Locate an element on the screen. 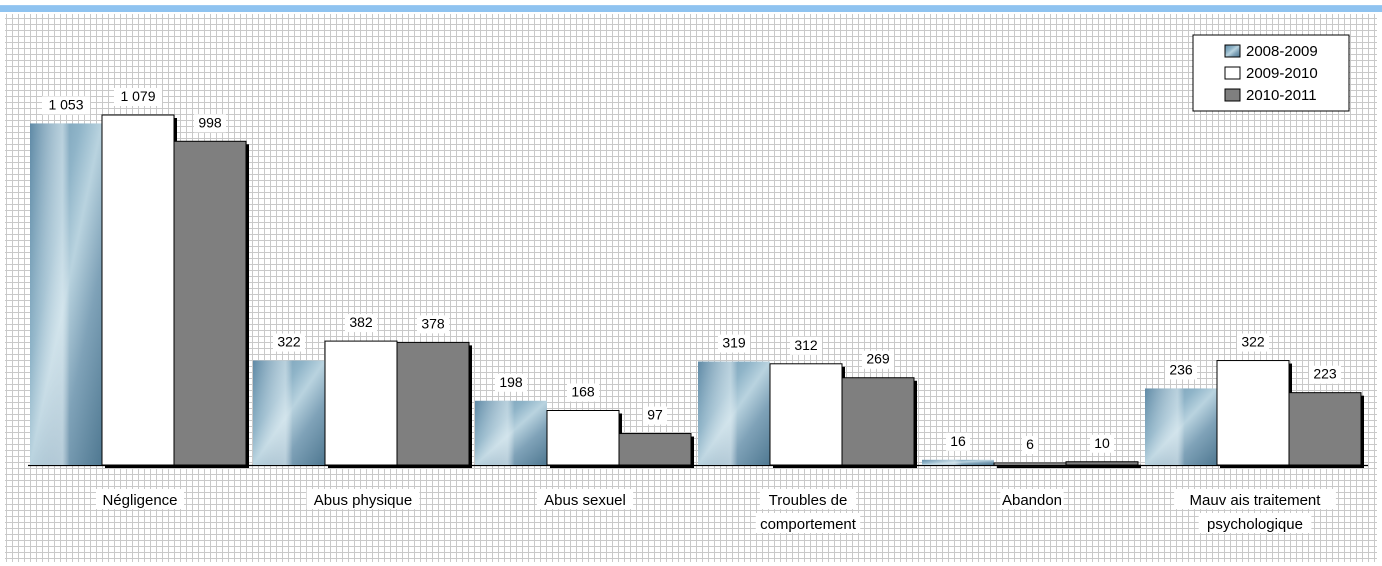 Image resolution: width=1382 pixels, height=566 pixels. data-label: 312 is located at coordinates (806, 345).